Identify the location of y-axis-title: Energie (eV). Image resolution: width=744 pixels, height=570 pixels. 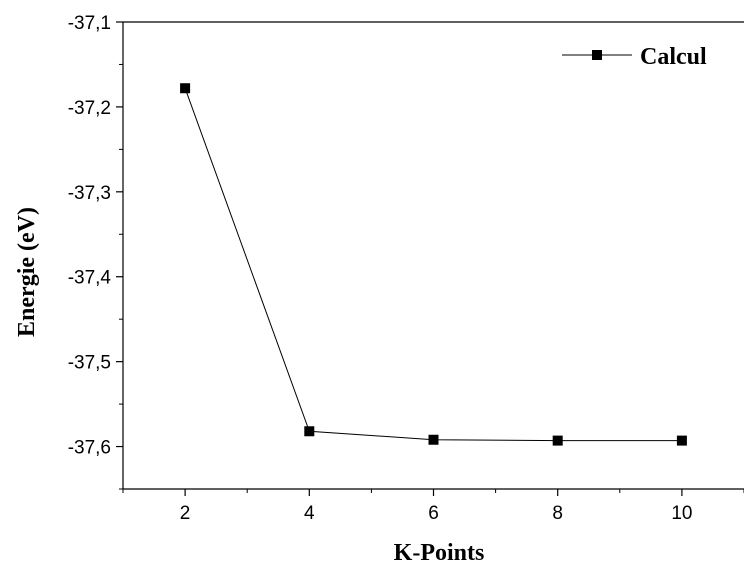
(27, 272).